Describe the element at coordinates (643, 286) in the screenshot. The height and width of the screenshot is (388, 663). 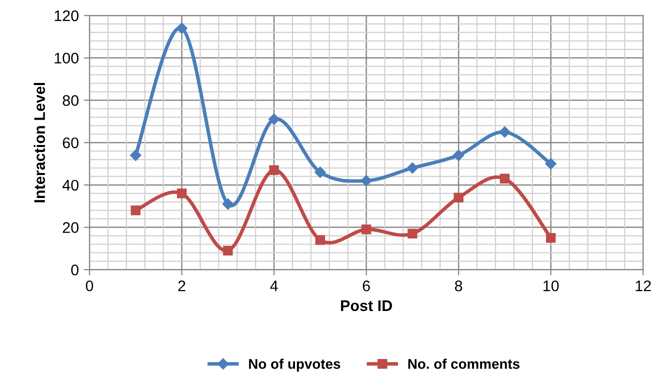
I see `x-tick-label: 12` at that location.